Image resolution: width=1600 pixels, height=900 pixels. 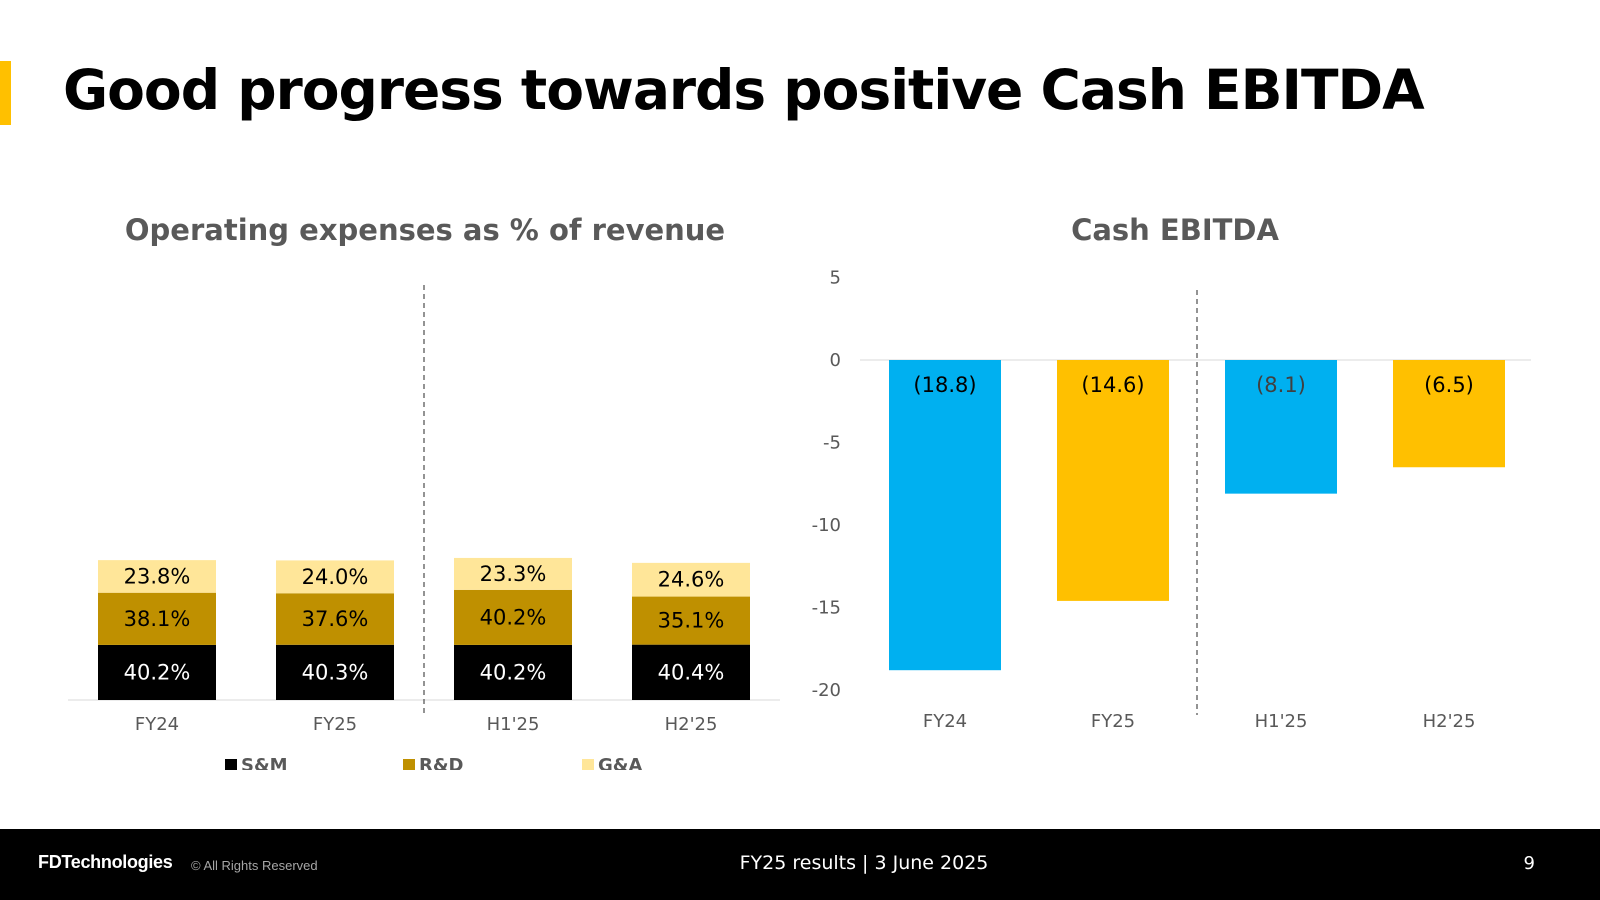 I want to click on ebitda-y-tick: 5, so click(x=835, y=278).